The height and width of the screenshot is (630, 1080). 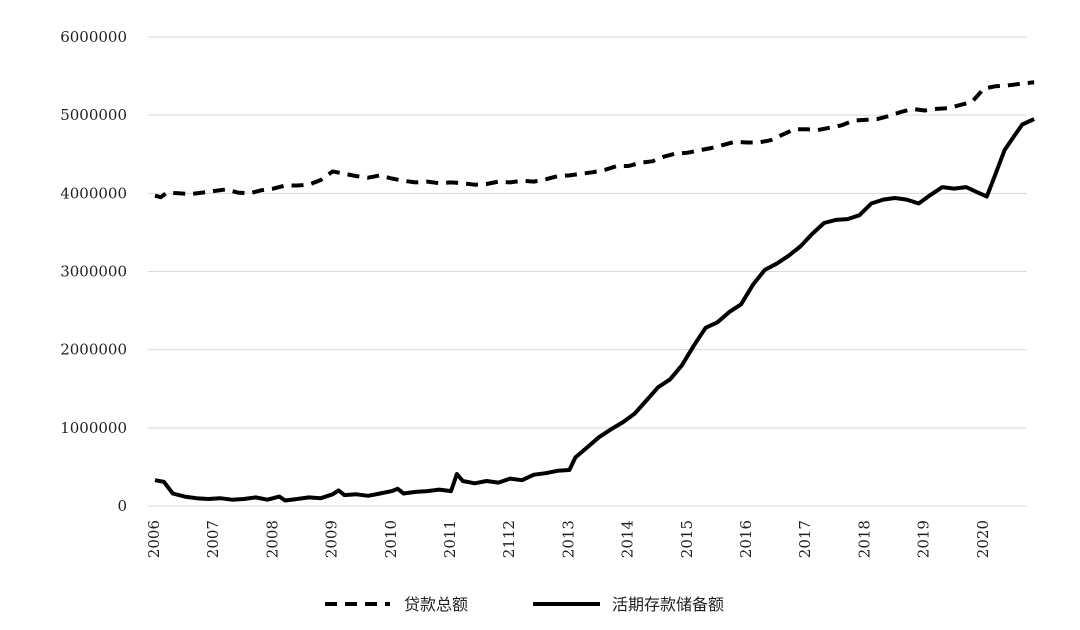 I want to click on x-tick-label: 2015, so click(x=687, y=539).